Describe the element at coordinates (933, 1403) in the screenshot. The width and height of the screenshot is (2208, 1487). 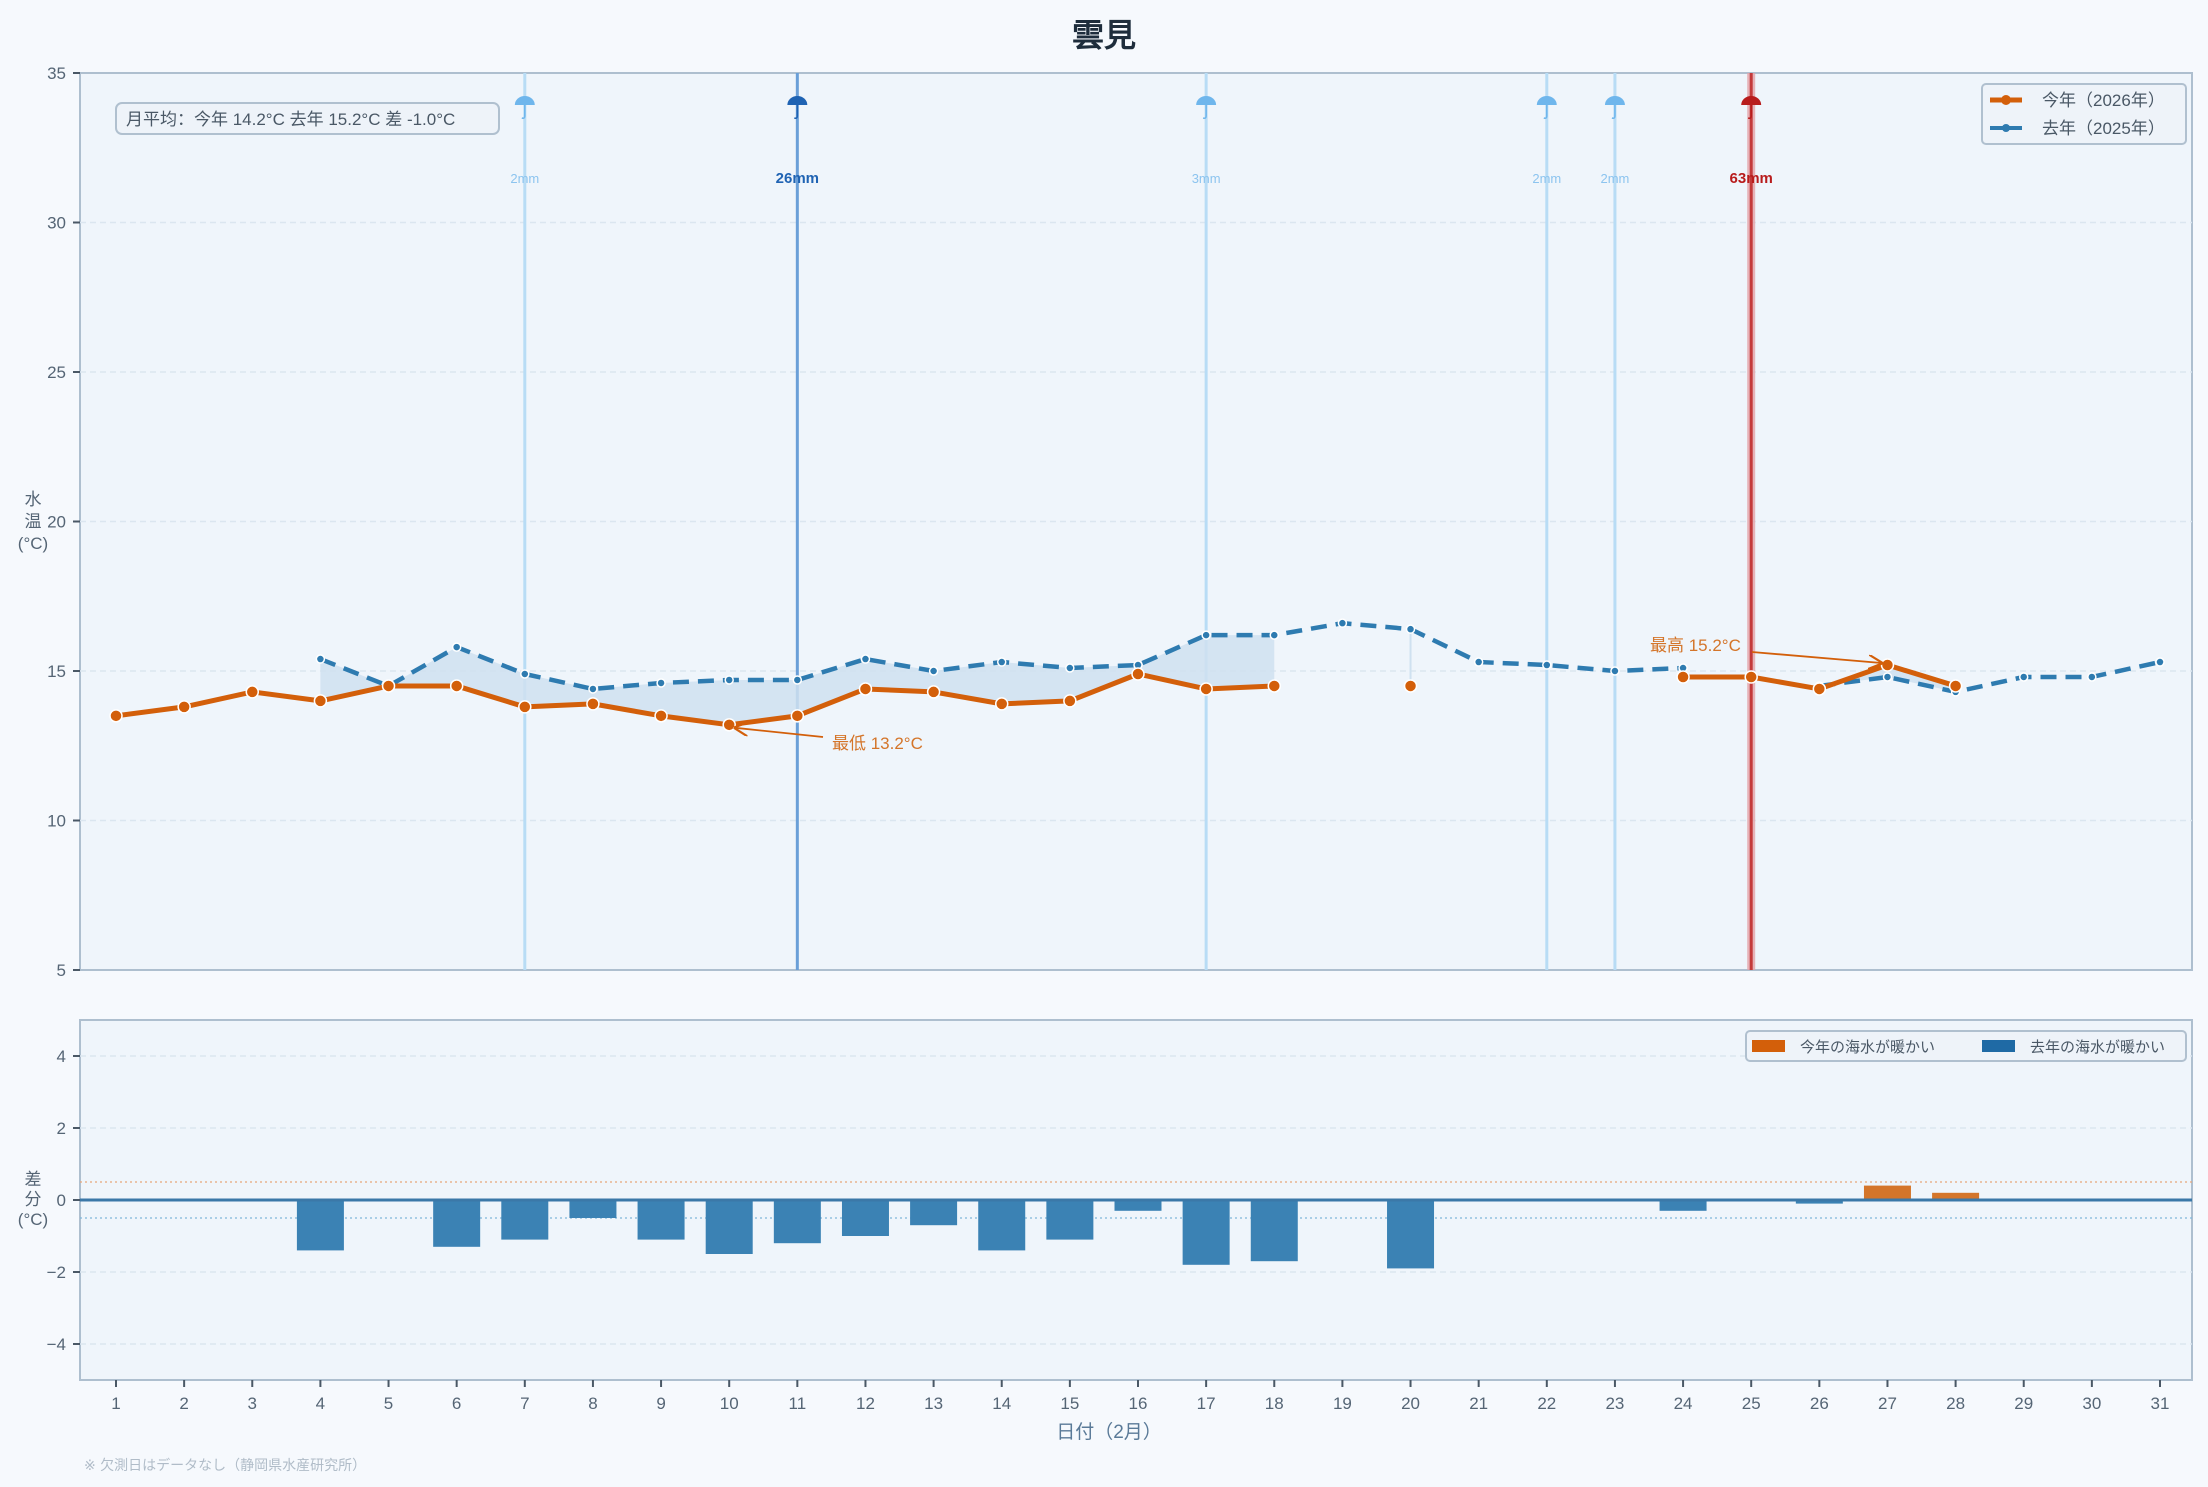
I see `x-tick-label: 13` at that location.